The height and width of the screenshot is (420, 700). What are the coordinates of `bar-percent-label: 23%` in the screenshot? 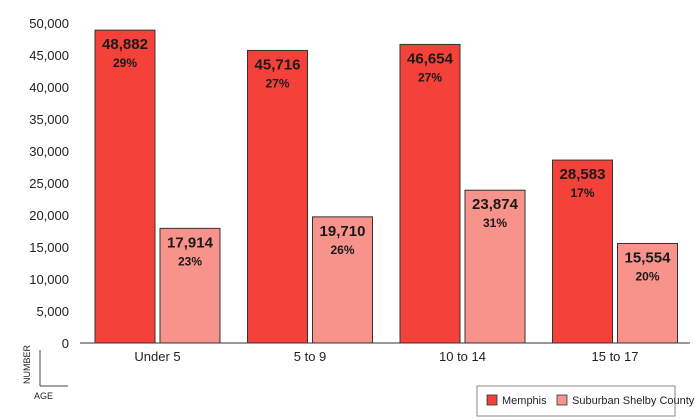 It's located at (190, 261).